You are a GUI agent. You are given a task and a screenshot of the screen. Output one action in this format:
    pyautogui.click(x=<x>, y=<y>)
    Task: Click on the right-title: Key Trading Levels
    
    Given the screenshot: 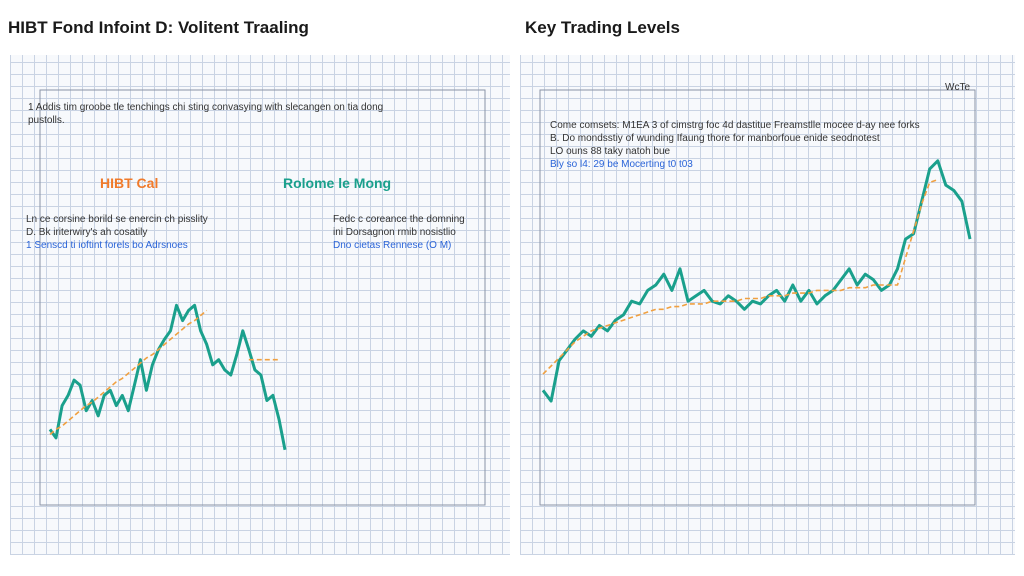 What is the action you would take?
    pyautogui.click(x=602, y=27)
    